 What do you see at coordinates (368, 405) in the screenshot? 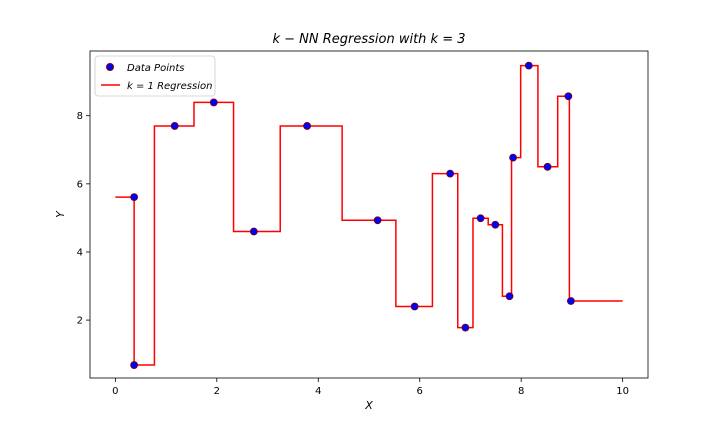
I see `x-axis-label: X` at bounding box center [368, 405].